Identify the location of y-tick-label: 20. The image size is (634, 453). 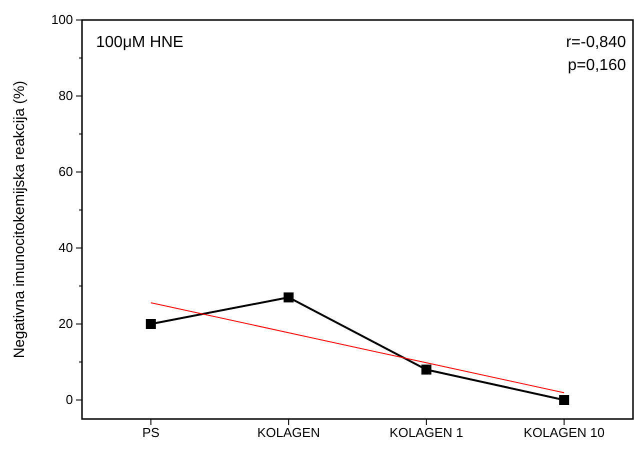
(65, 324).